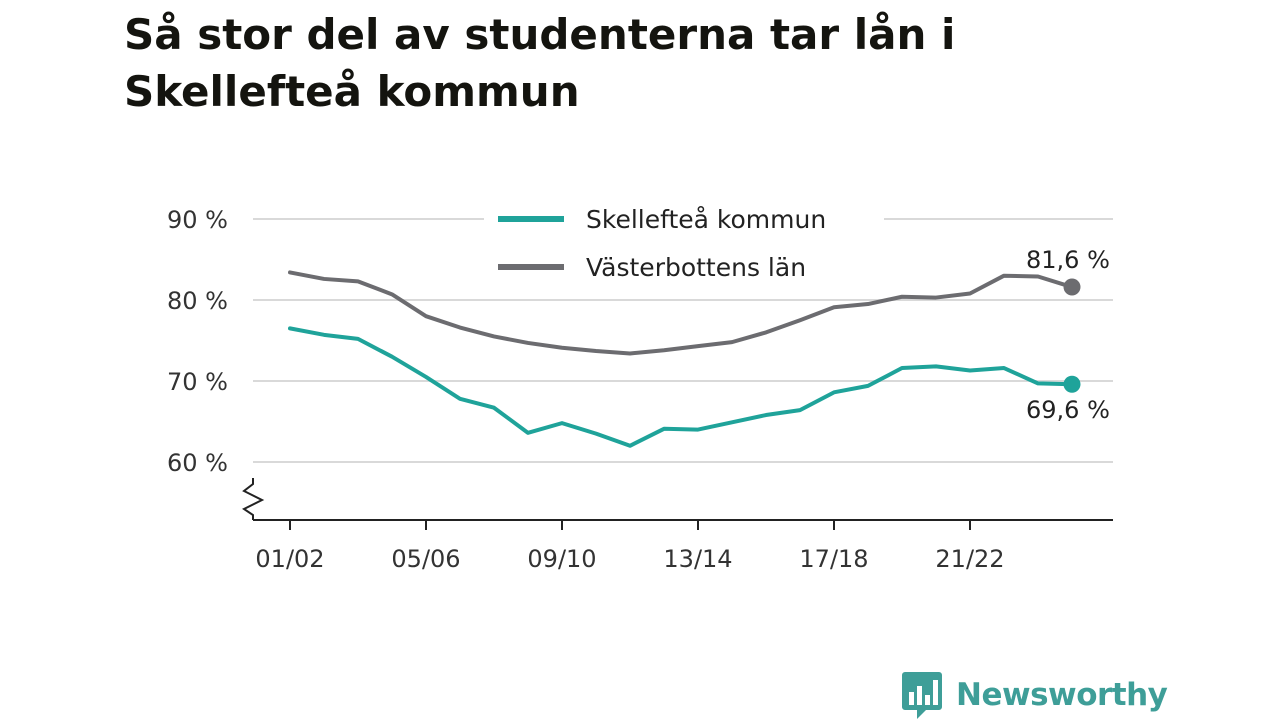 The height and width of the screenshot is (721, 1280). What do you see at coordinates (1068, 260) in the screenshot?
I see `end-value-label: 81,6 %` at bounding box center [1068, 260].